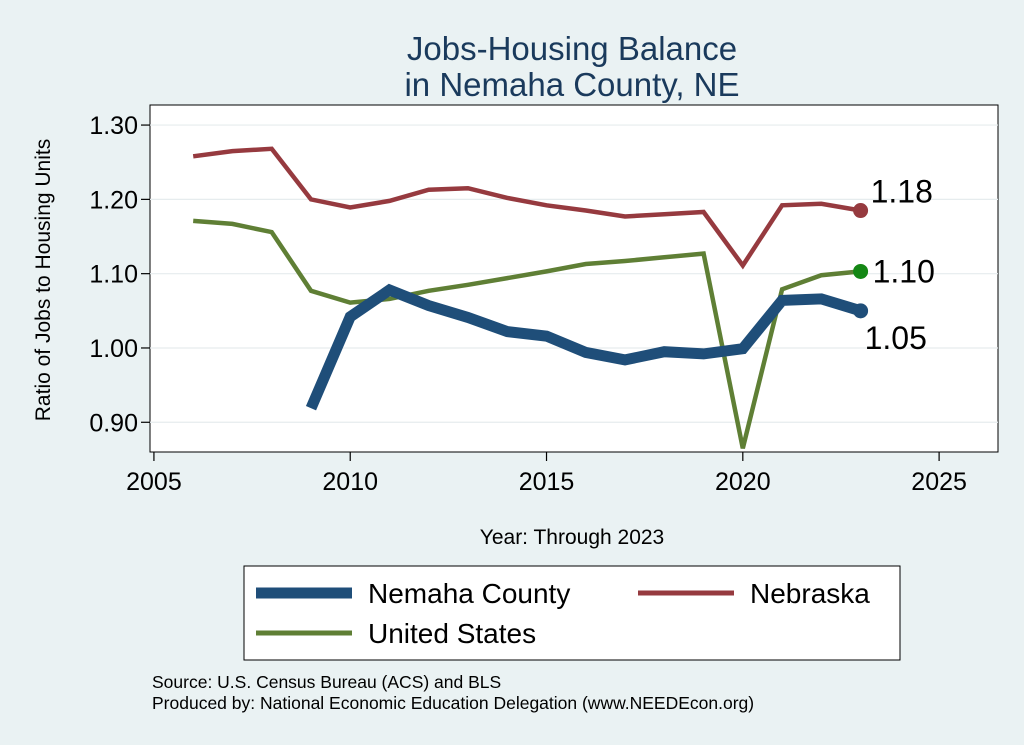 The image size is (1024, 745). What do you see at coordinates (861, 271) in the screenshot?
I see `end-marker-united-states` at bounding box center [861, 271].